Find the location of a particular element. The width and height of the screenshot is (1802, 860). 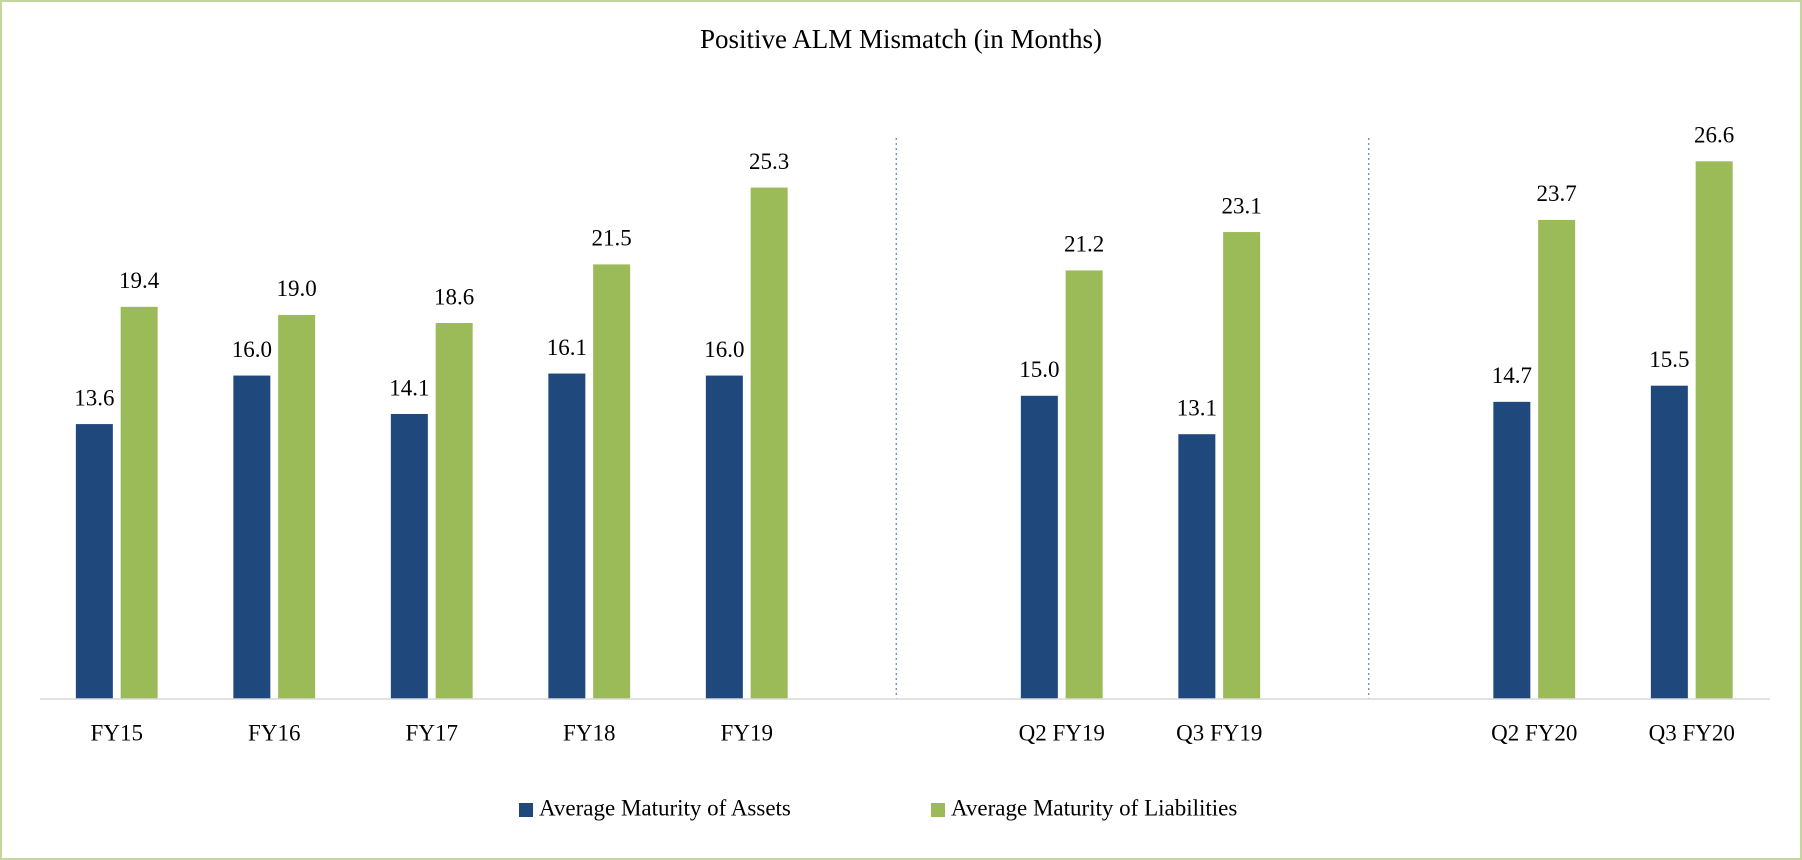

data-label: 13.6 is located at coordinates (94, 397).